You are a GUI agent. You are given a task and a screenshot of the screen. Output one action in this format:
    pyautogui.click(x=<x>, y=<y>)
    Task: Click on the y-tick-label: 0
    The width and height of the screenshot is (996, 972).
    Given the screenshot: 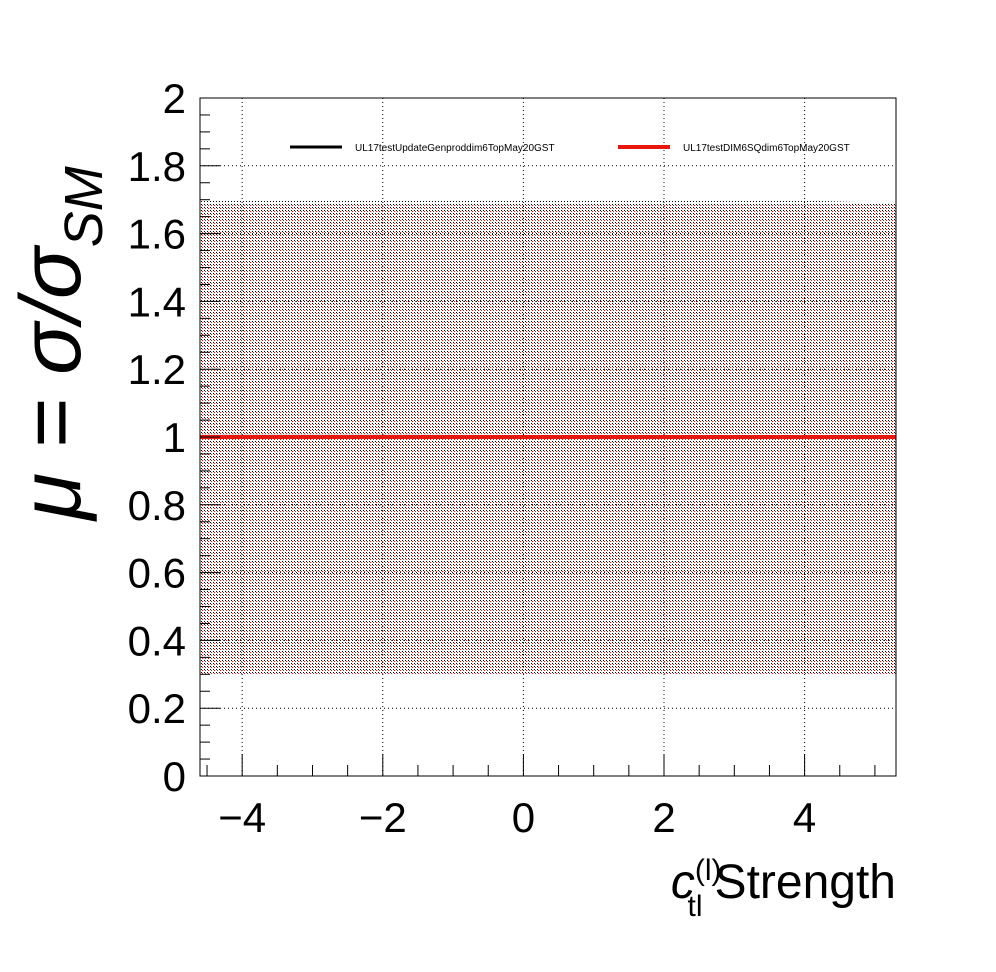 What is the action you would take?
    pyautogui.click(x=174, y=776)
    